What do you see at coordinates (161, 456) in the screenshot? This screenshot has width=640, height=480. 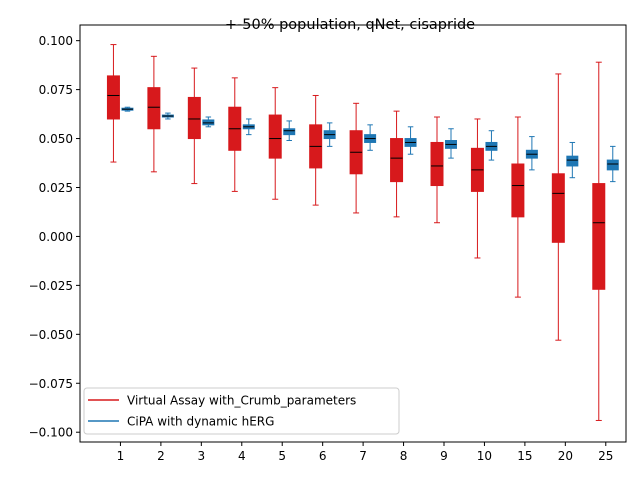 I see `x-tick-label: 2` at bounding box center [161, 456].